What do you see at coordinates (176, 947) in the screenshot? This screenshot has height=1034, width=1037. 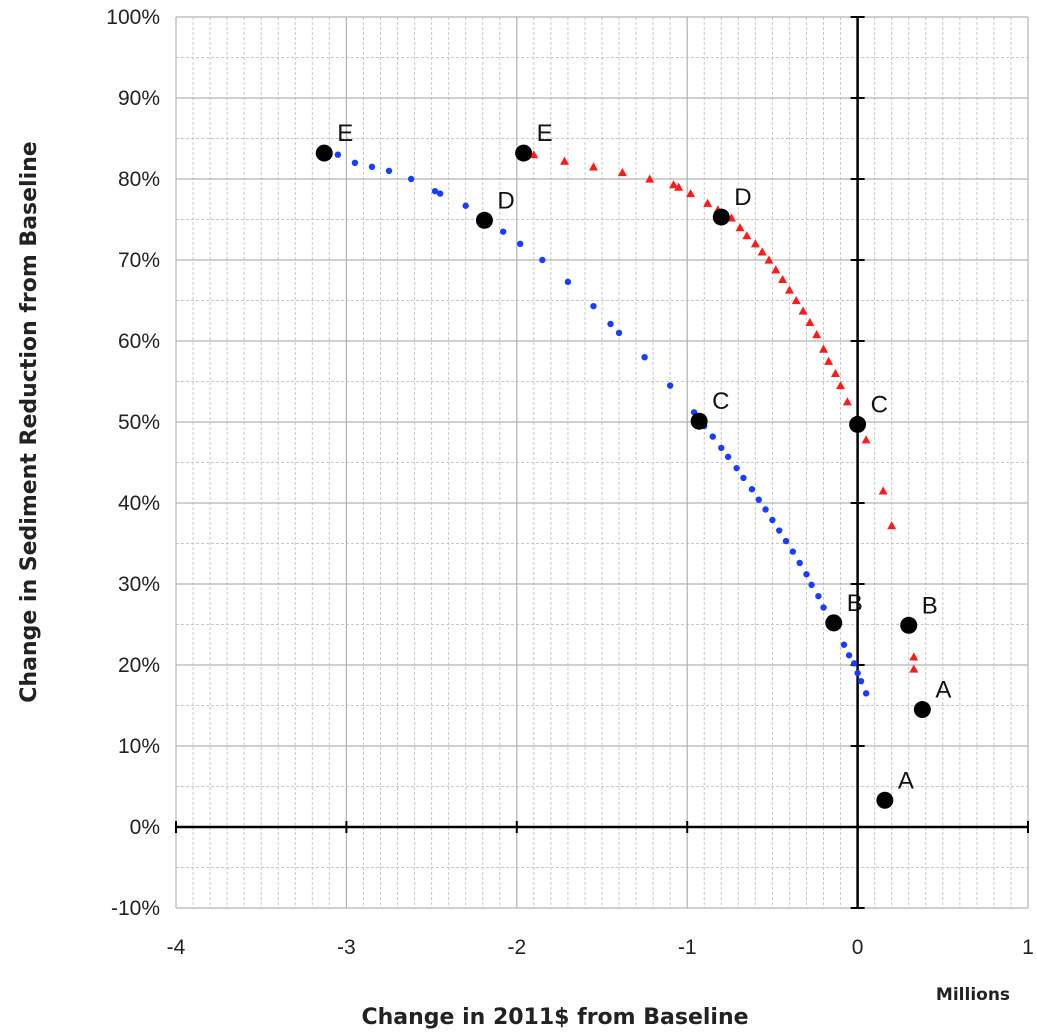 I see `x-tick-label: -4` at bounding box center [176, 947].